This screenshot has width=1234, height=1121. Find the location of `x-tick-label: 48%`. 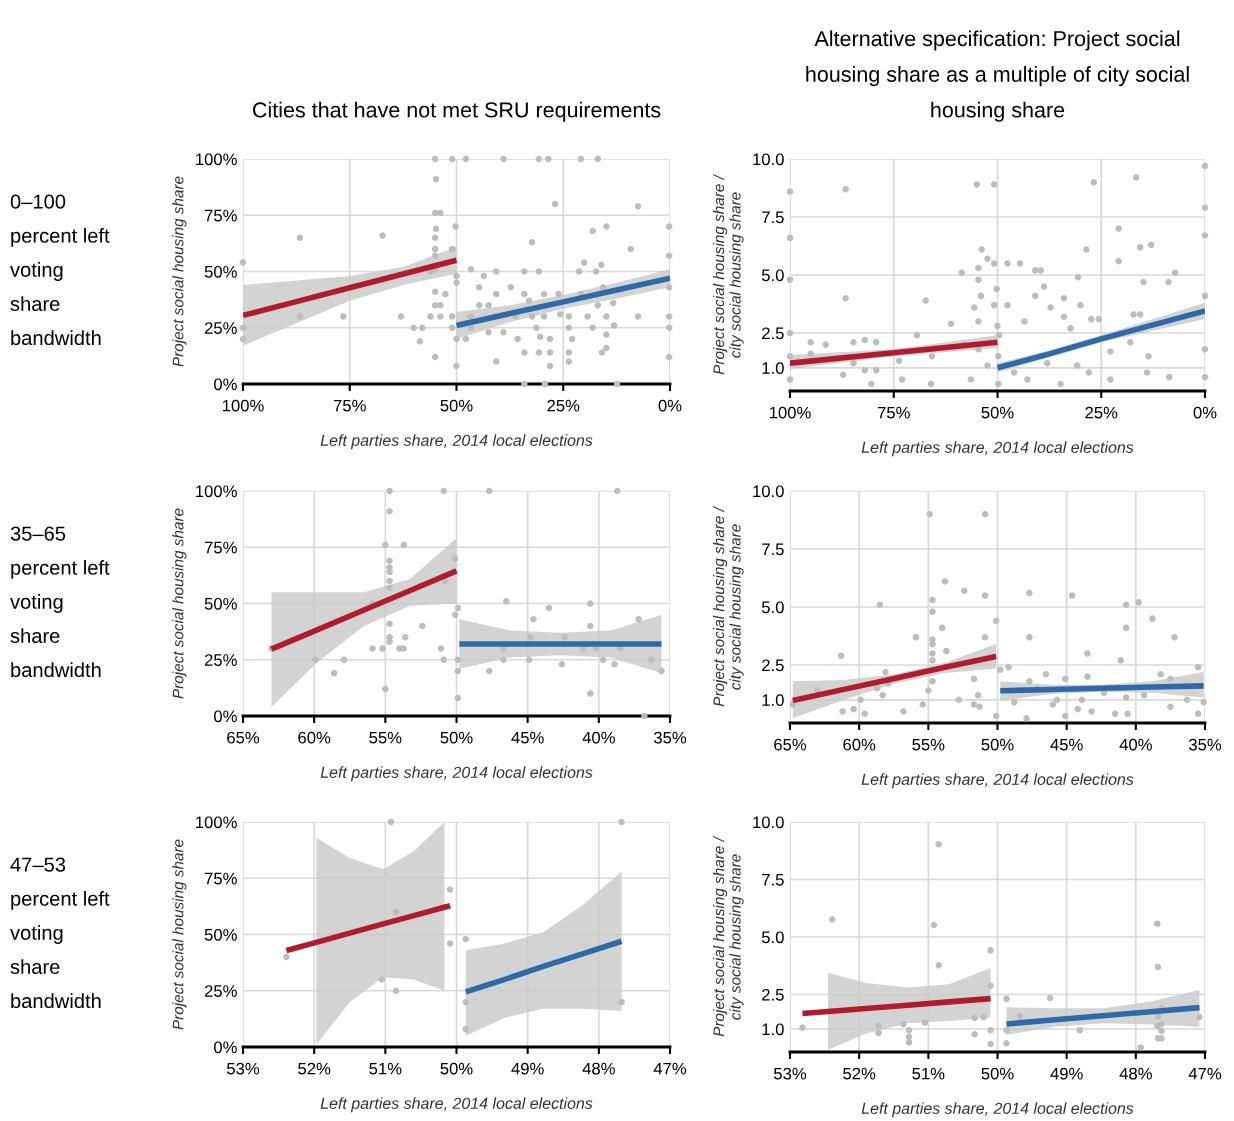

x-tick-label: 48% is located at coordinates (1135, 1073).